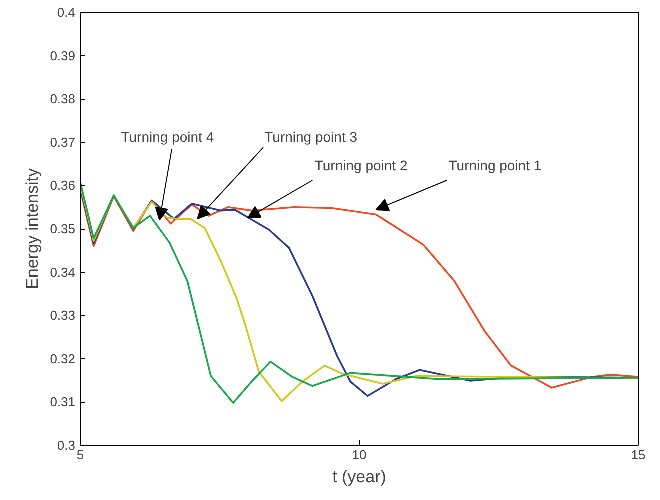  Describe the element at coordinates (80, 455) in the screenshot. I see `x-tick-label: 5` at that location.